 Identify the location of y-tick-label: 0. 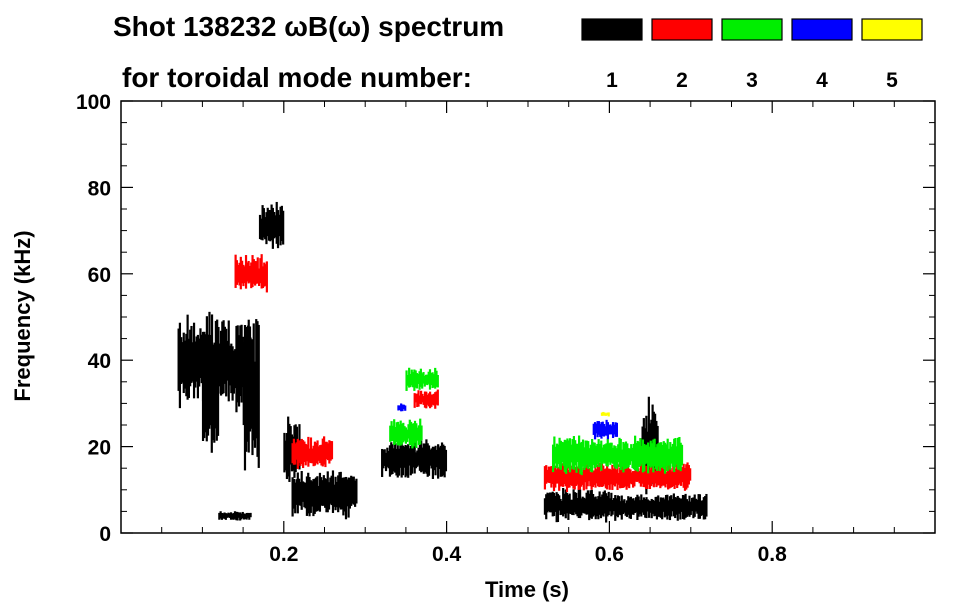
(105, 534).